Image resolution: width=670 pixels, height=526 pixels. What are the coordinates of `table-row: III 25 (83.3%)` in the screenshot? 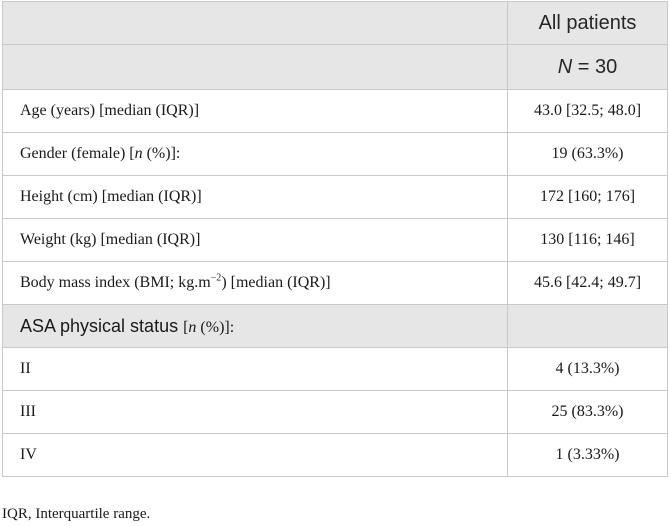 It's located at (335, 412).